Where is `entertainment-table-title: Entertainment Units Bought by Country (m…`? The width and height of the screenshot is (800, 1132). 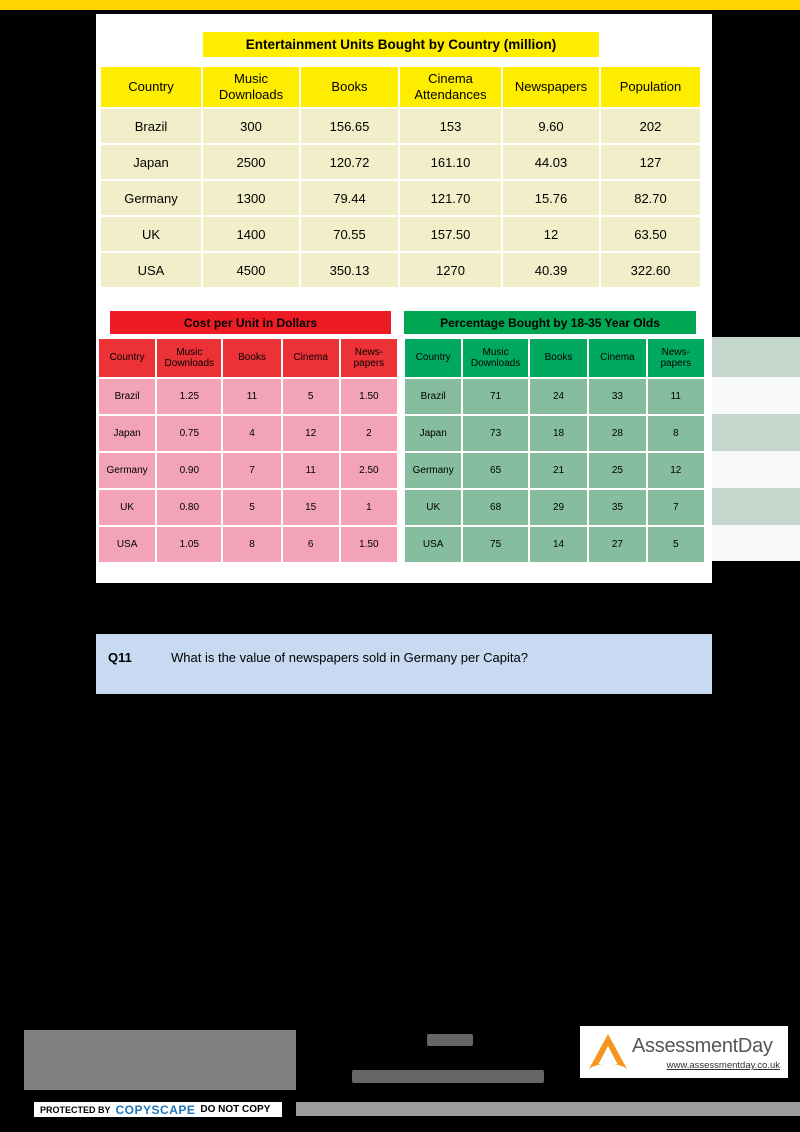 entertainment-table-title: Entertainment Units Bought by Country (m… is located at coordinates (401, 44).